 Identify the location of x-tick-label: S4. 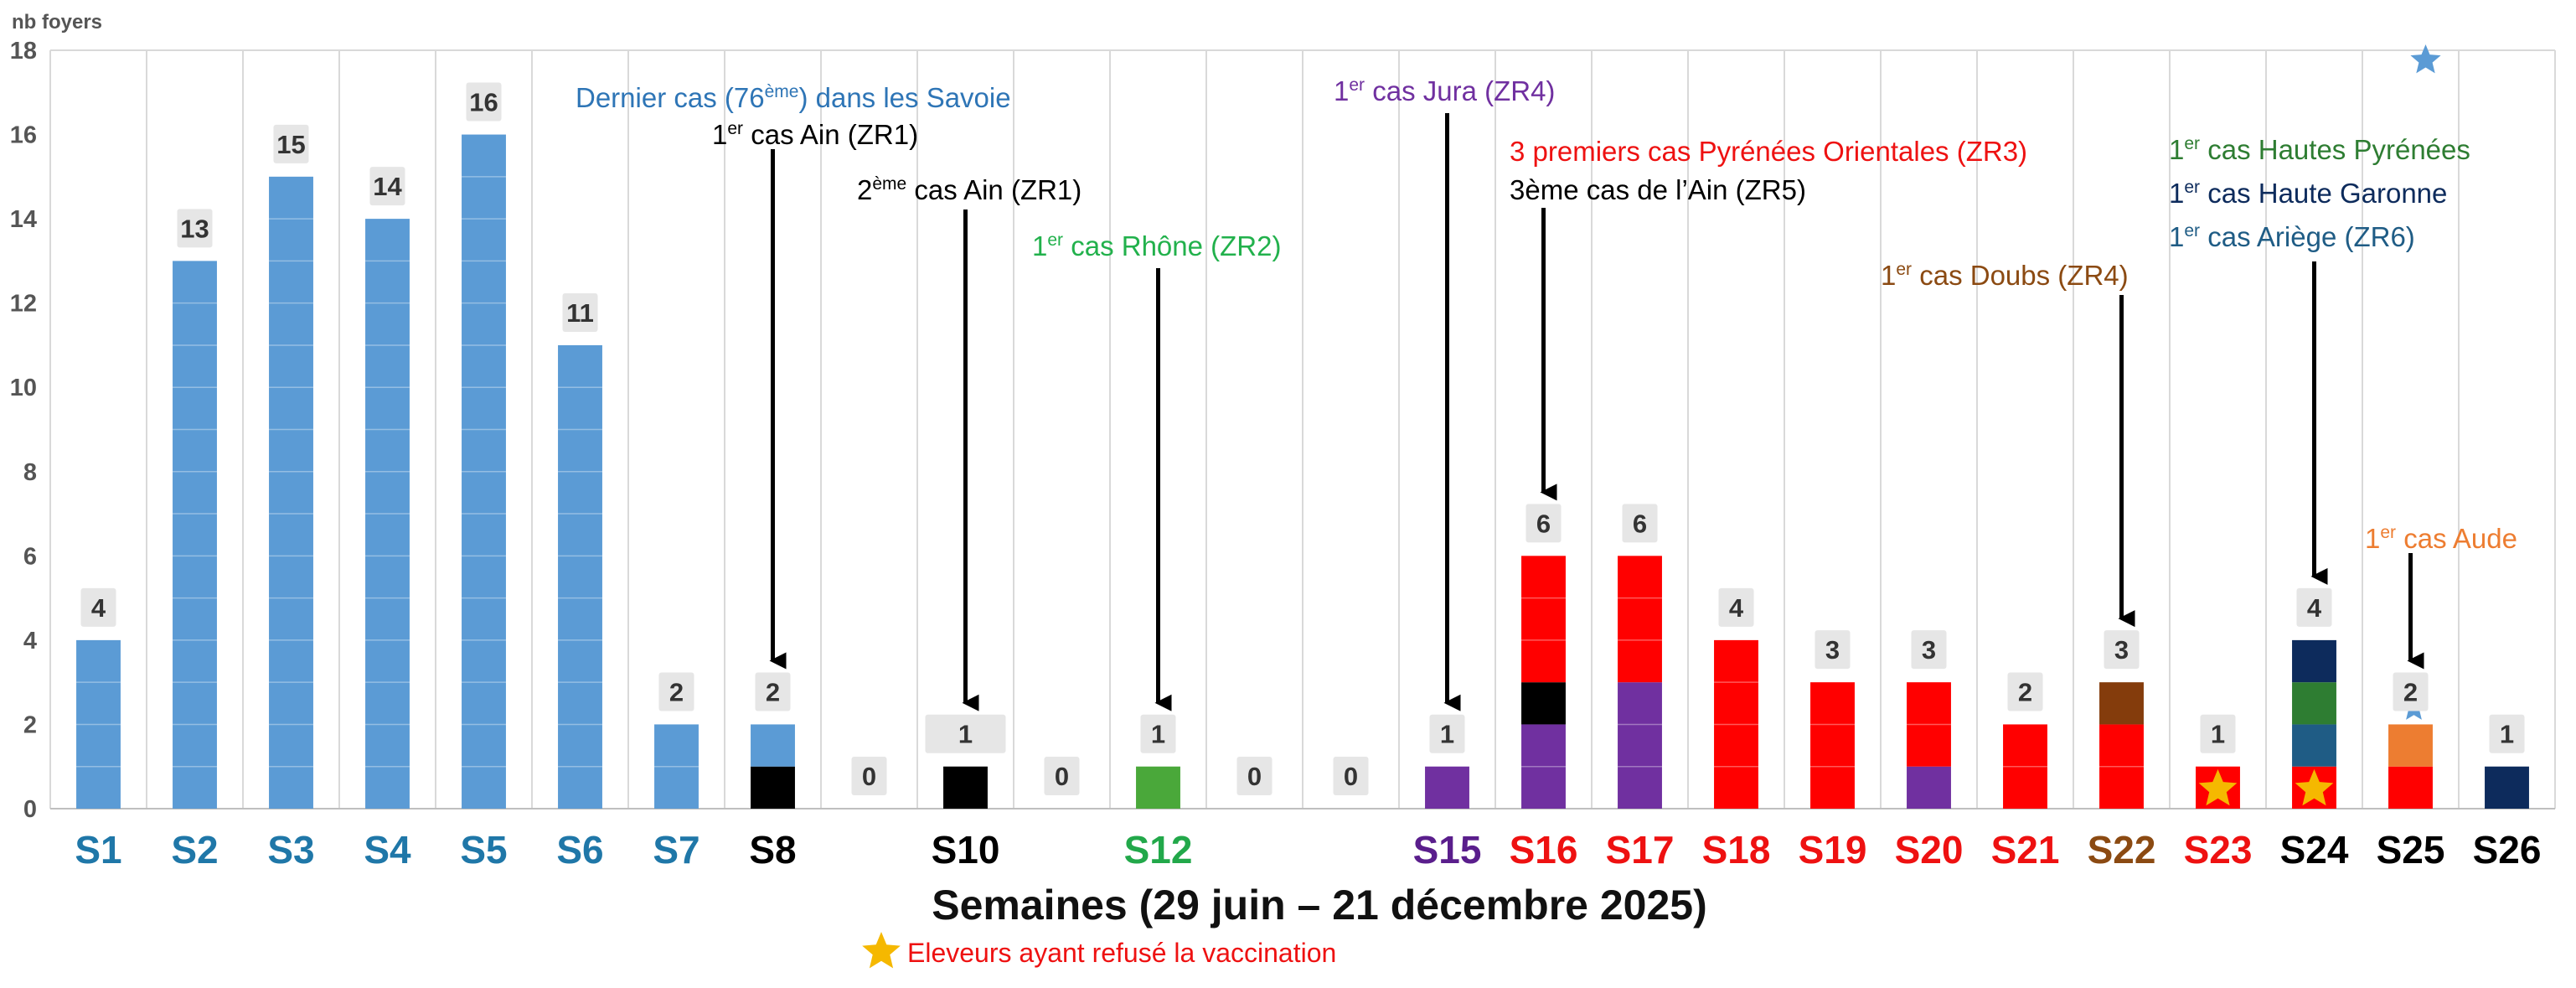
(387, 850).